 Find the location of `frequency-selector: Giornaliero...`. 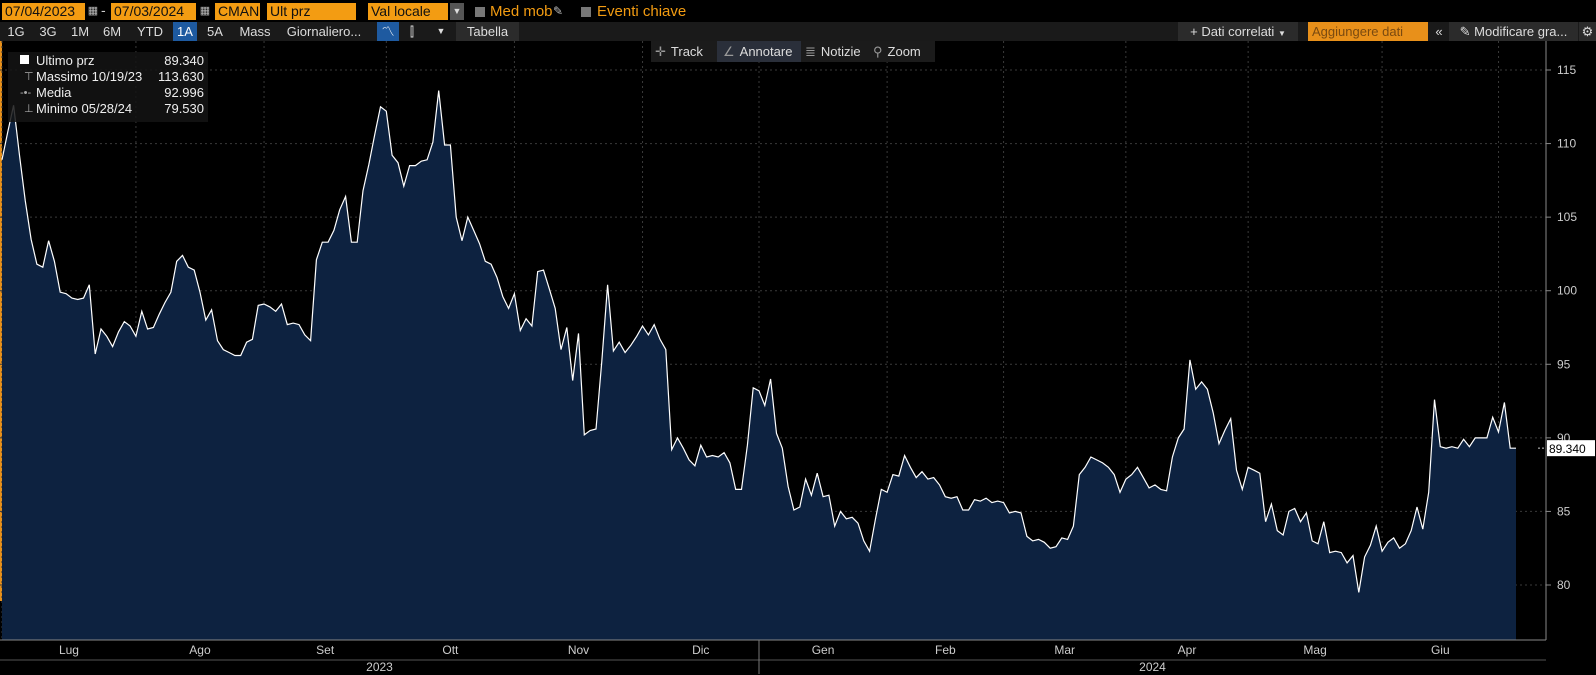

frequency-selector: Giornaliero... is located at coordinates (324, 31).